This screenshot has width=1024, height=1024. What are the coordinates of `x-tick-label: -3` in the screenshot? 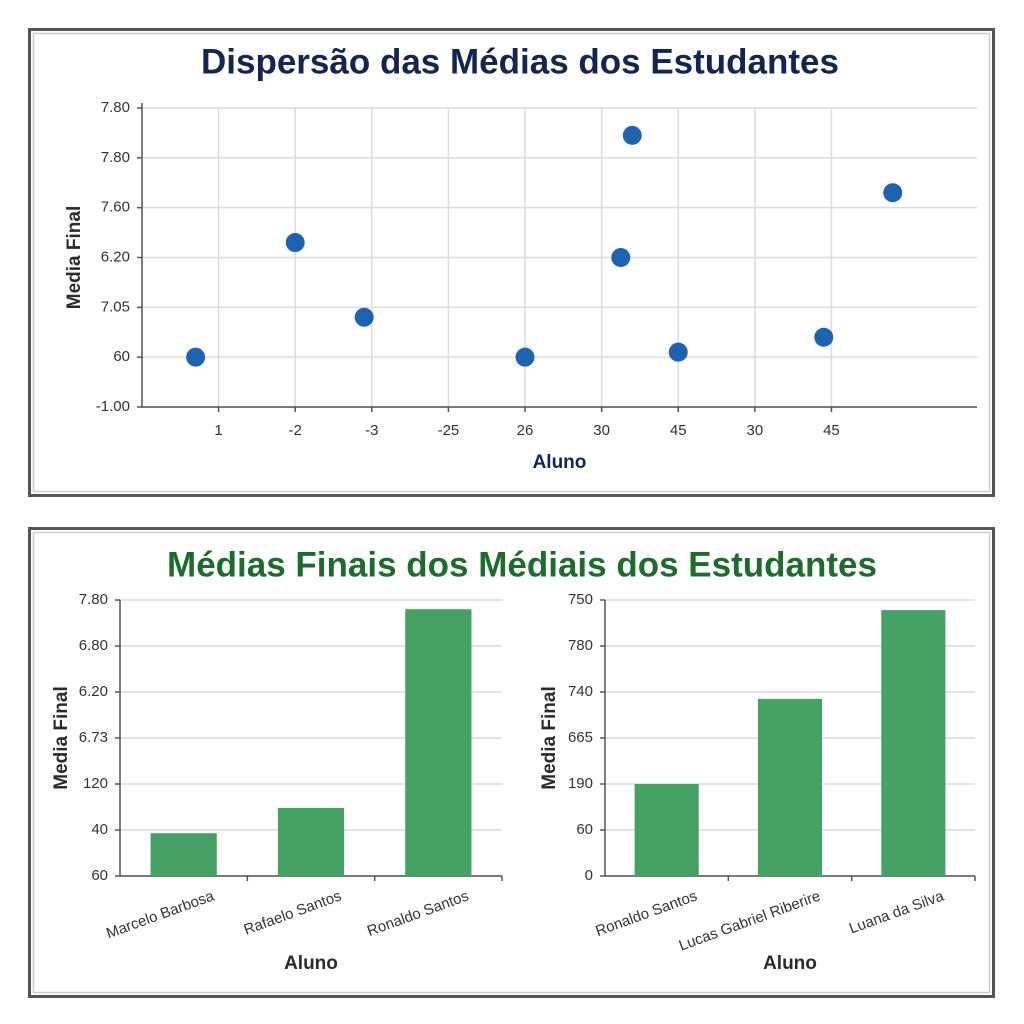 It's located at (371, 430).